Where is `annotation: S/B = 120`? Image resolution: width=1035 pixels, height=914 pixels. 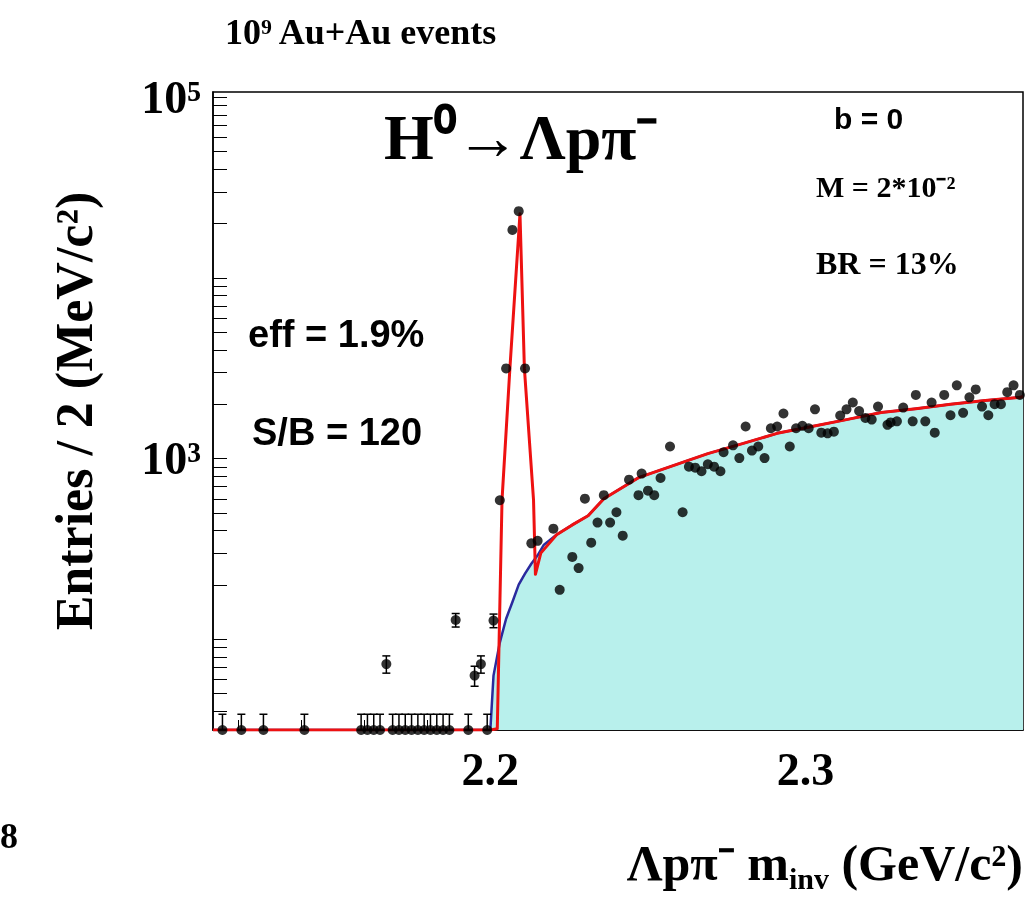
annotation: S/B = 120 is located at coordinates (337, 432).